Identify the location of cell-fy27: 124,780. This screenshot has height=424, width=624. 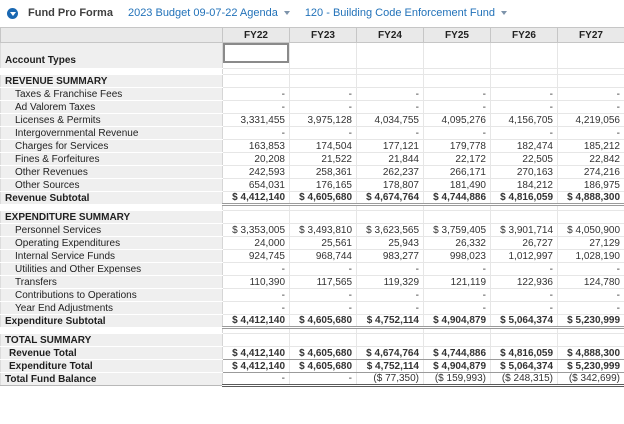
(590, 282).